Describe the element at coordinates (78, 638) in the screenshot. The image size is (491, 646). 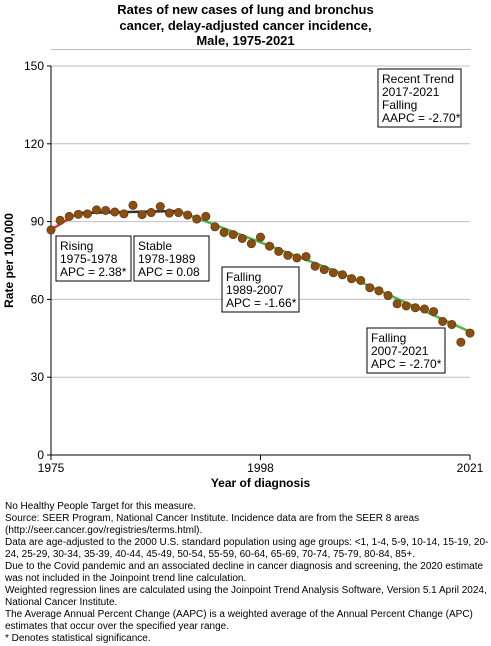
I see `note-line: * Denotes statistical significance.` at that location.